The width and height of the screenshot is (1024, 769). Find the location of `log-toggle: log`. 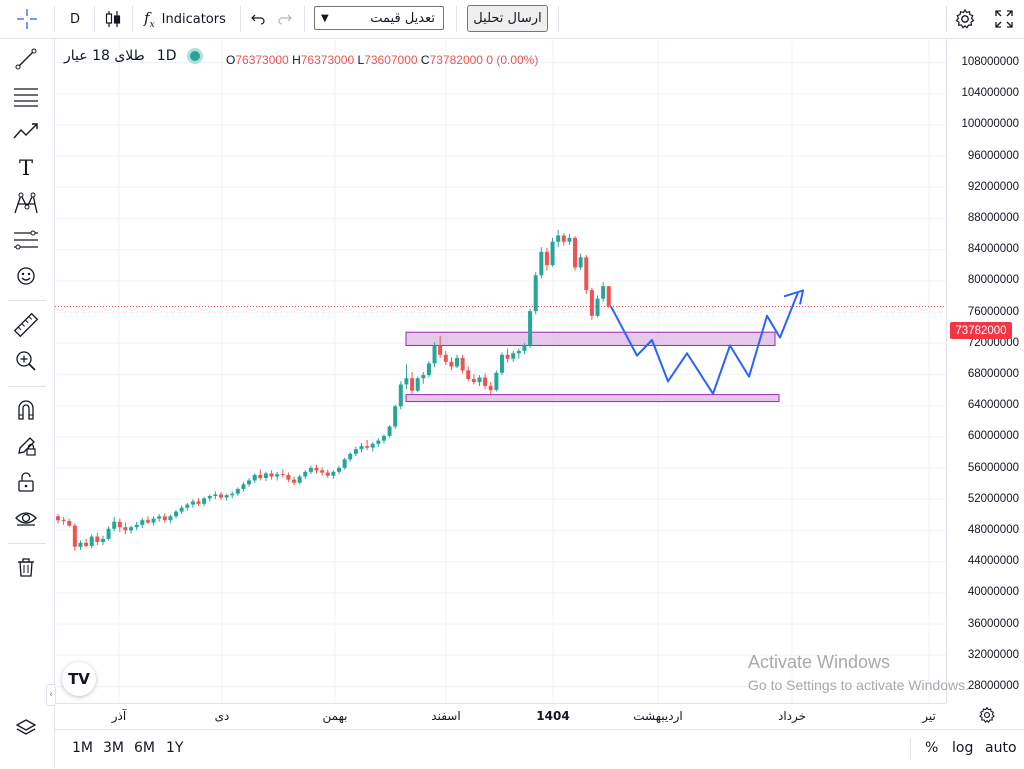

log-toggle: log is located at coordinates (963, 748).